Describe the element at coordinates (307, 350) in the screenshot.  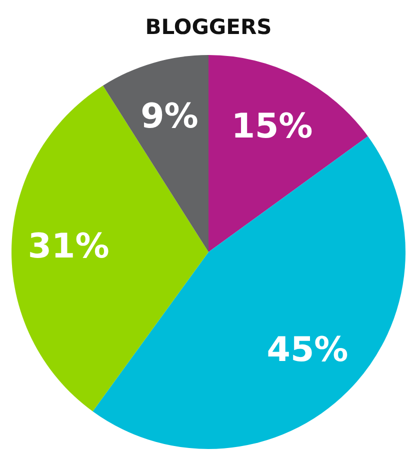
I see `data-label: 45%` at that location.